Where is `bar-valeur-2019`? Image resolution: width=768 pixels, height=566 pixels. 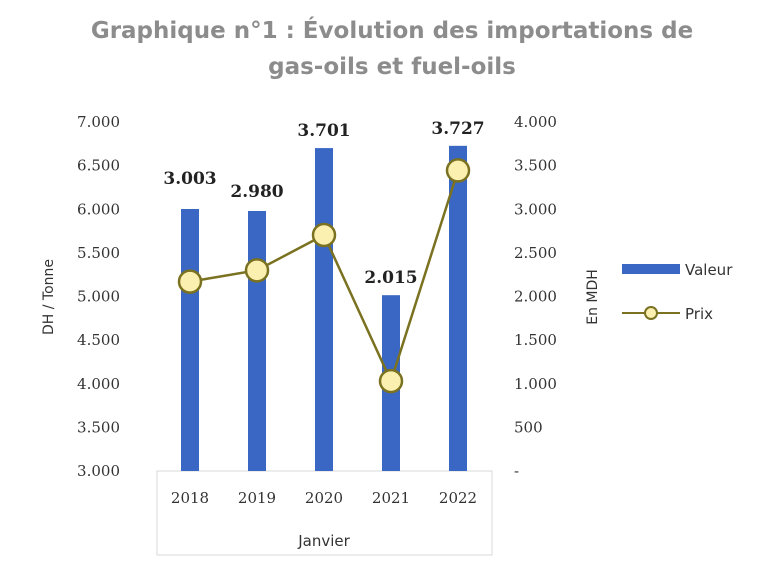
bar-valeur-2019 is located at coordinates (257, 340).